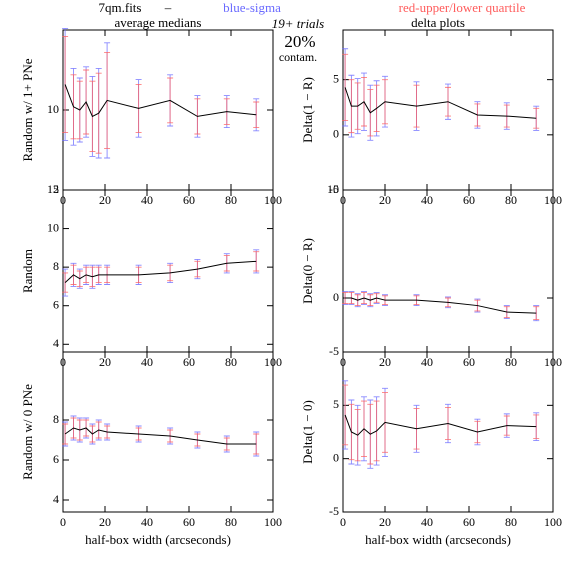  Describe the element at coordinates (462, 7) in the screenshot. I see `quartile-legend: red-upper/lower quartile` at that location.